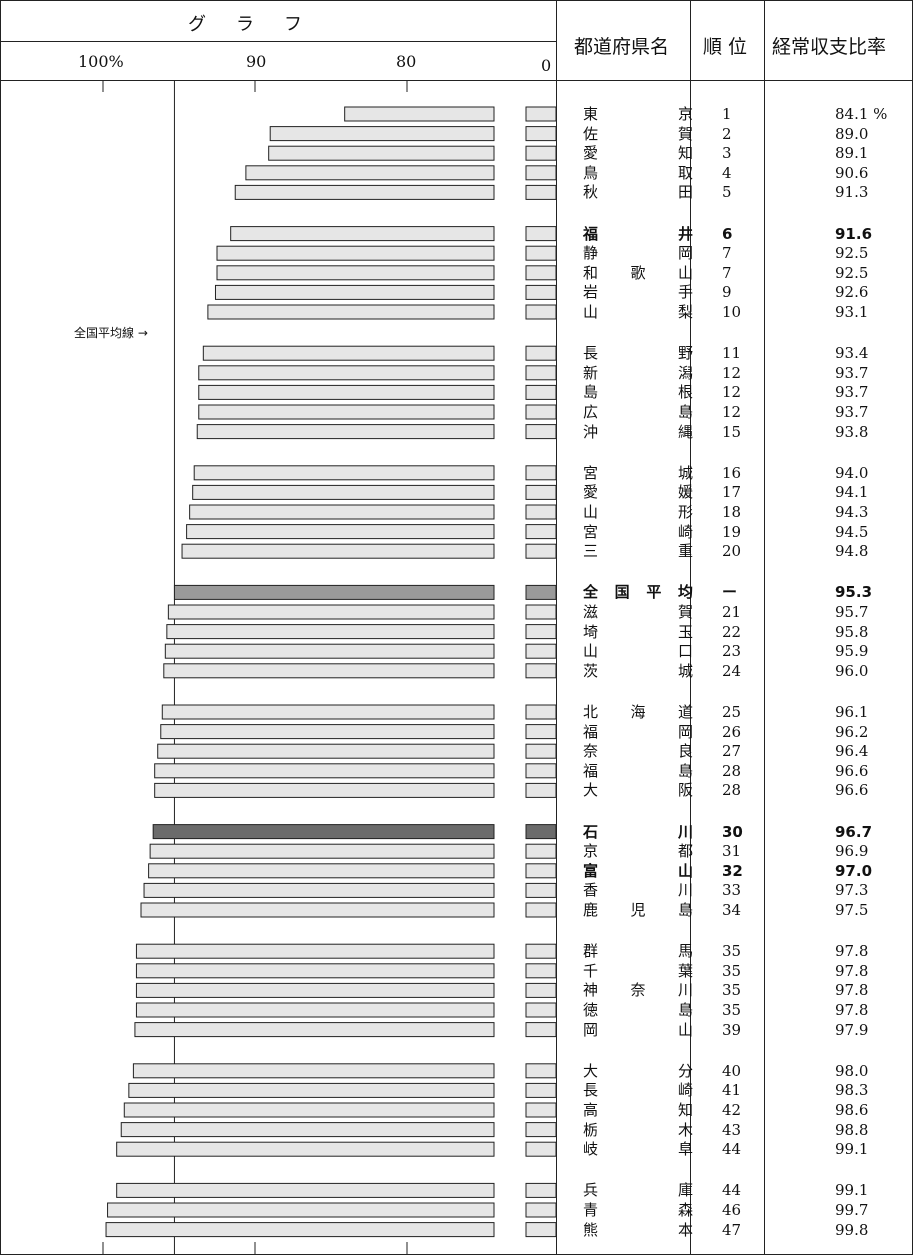 This screenshot has width=914, height=1256. What do you see at coordinates (638, 233) in the screenshot?
I see `prefecture-name: 福井` at bounding box center [638, 233].